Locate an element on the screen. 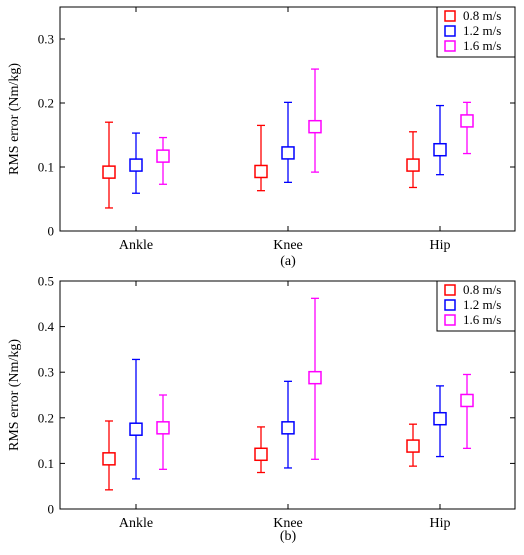  y-tick-label: 0.5 is located at coordinates (46, 281).